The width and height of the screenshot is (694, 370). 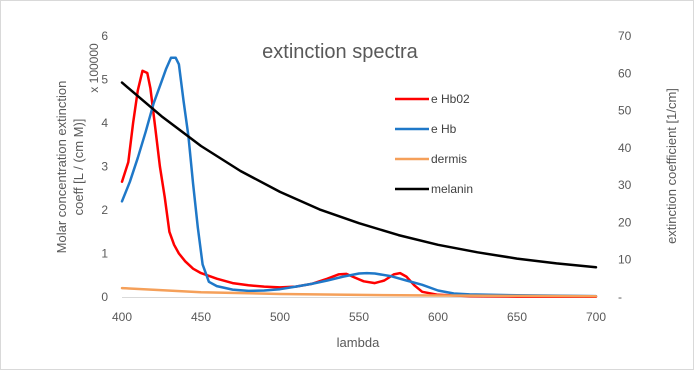 I want to click on x-tick-label: 500, so click(x=280, y=317).